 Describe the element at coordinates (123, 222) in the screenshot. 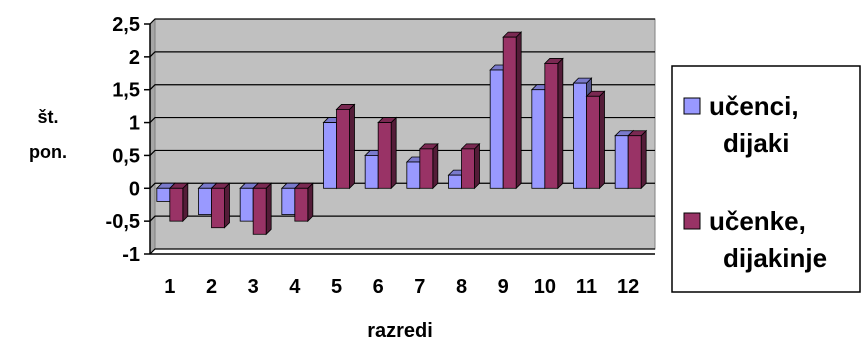

I see `y-tick-label: -0,5` at that location.